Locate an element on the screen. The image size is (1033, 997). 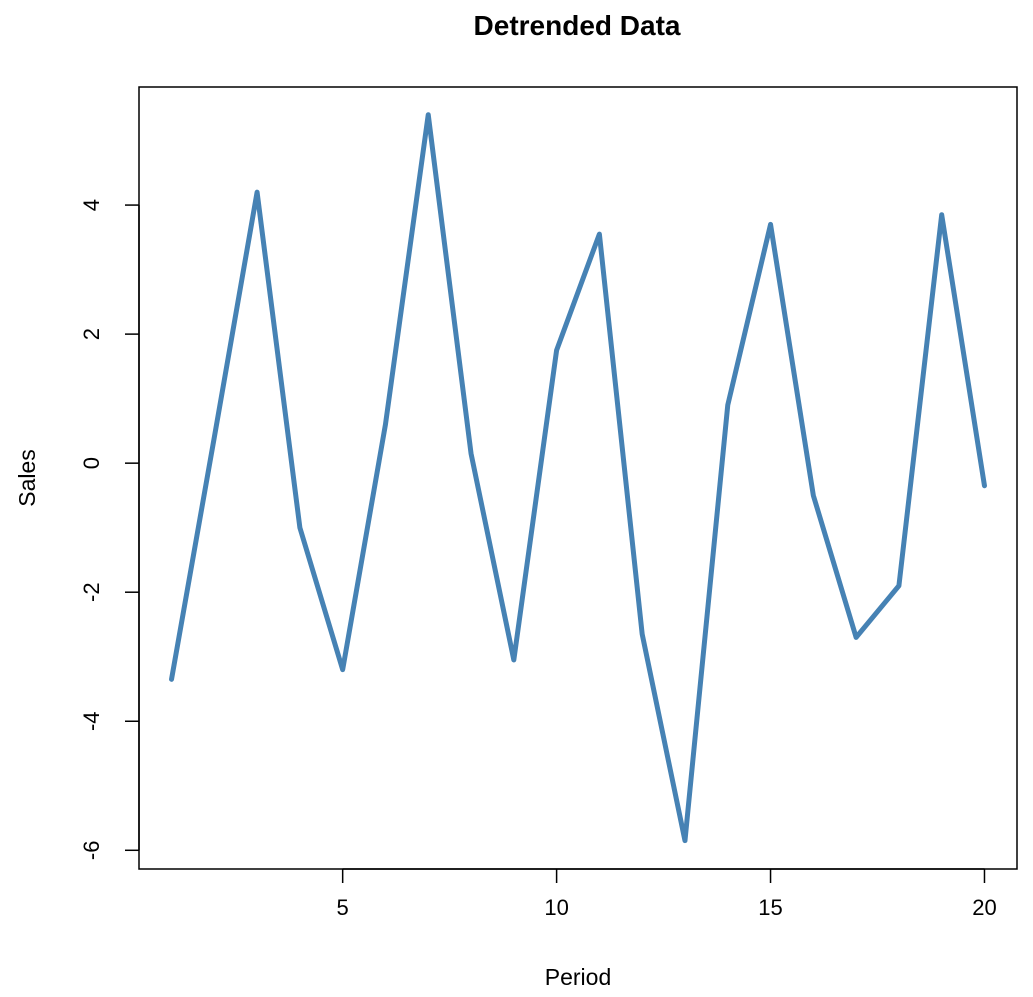
y-tick-label: 2 is located at coordinates (91, 334).